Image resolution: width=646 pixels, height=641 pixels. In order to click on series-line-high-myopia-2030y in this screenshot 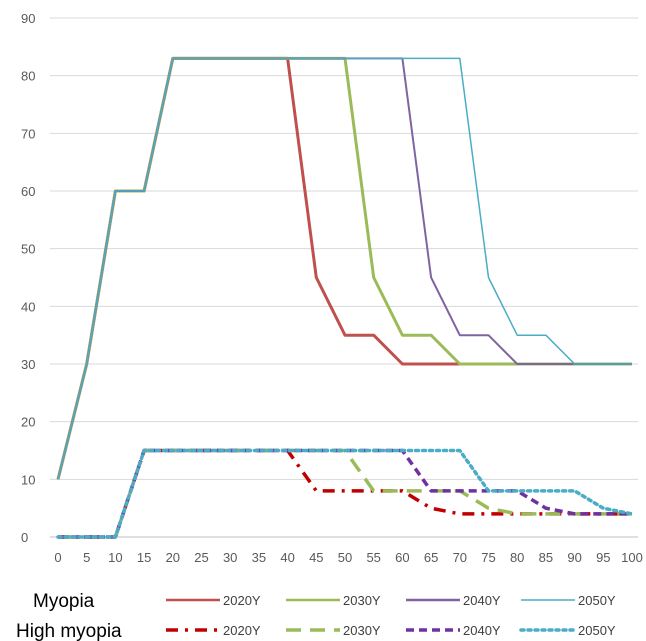, I will do `click(345, 493)`.